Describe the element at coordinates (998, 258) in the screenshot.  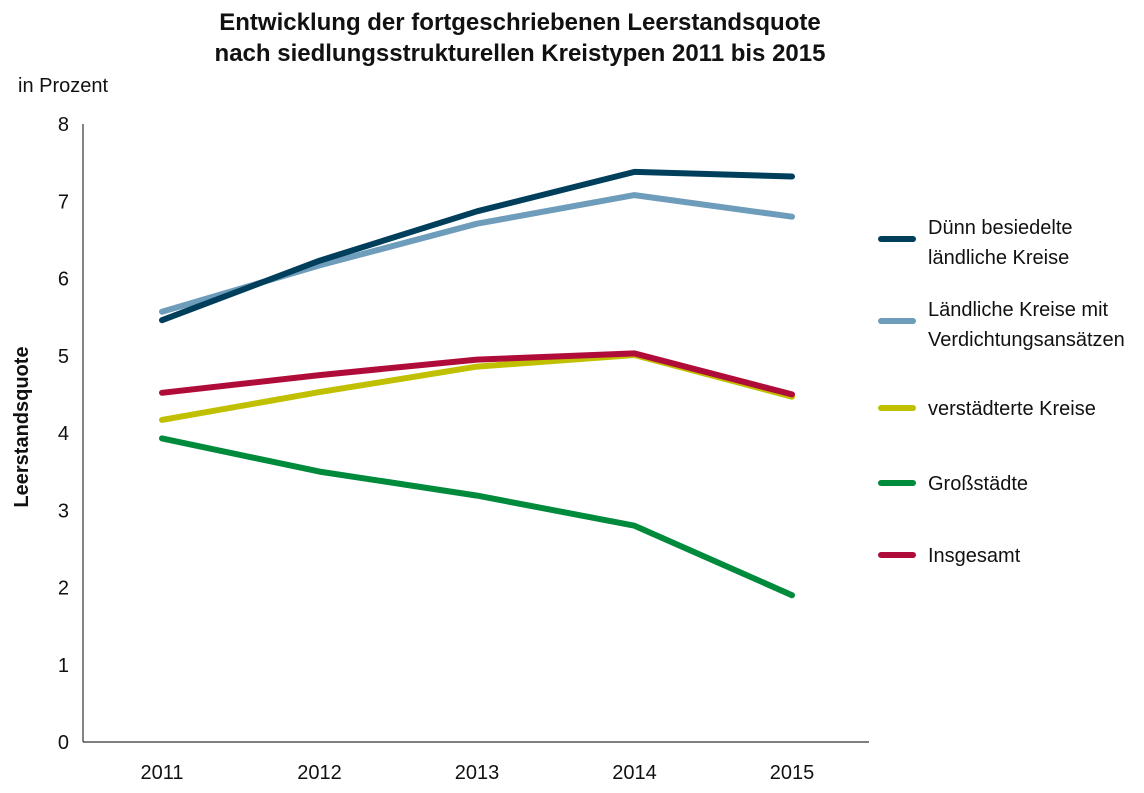
I see `legend-label: ländliche Kreise` at that location.